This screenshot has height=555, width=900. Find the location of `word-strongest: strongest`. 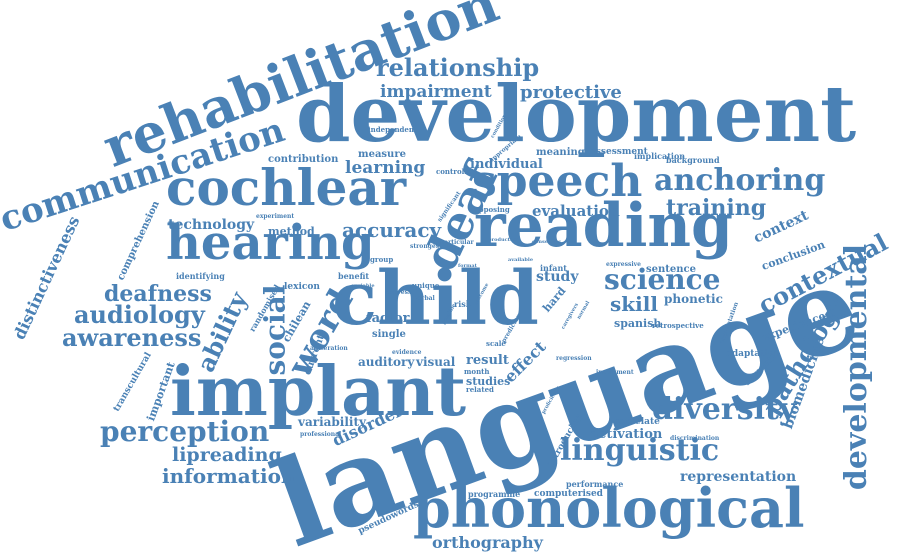

word-strongest: strongest is located at coordinates (426, 246).